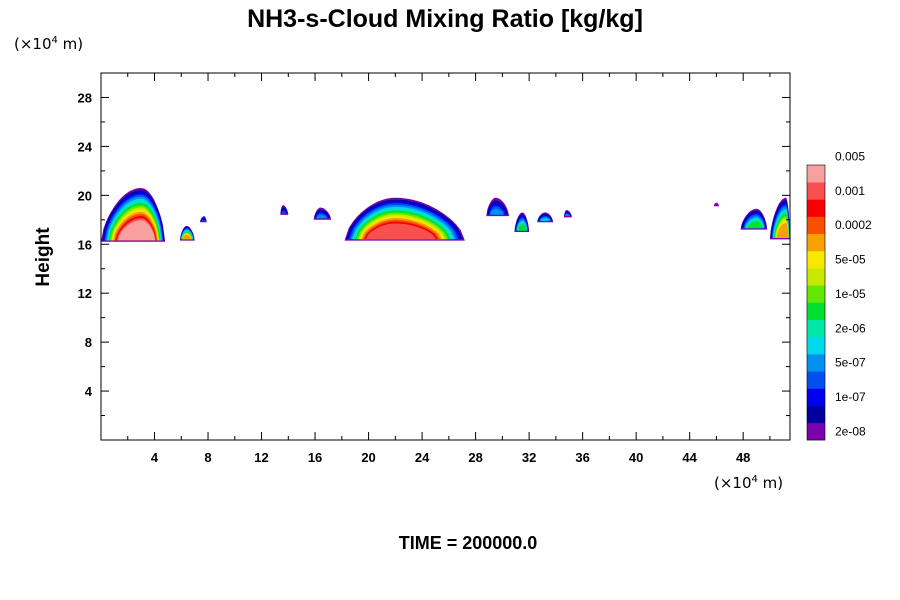  I want to click on x-tick-label: 48, so click(743, 457).